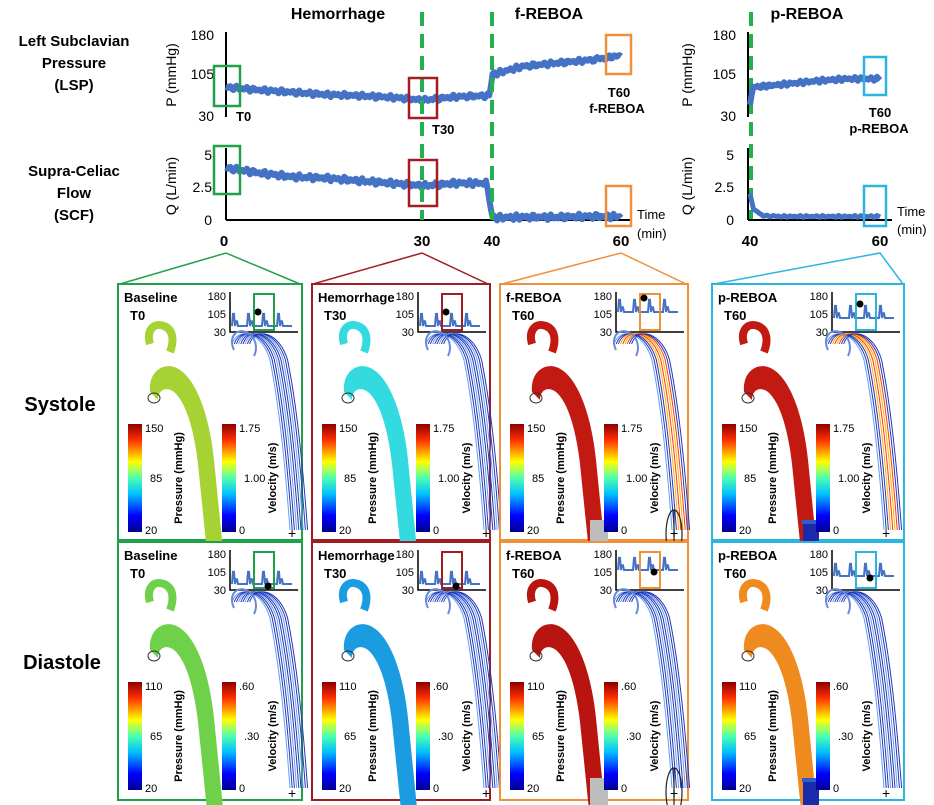 This screenshot has height=805, width=934. I want to click on scf-trace-hemorrhage-freboa, so click(424, 193).